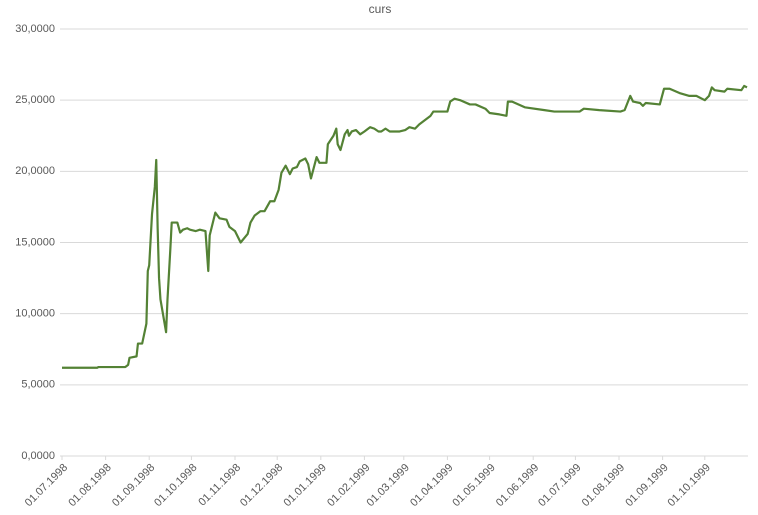 The height and width of the screenshot is (515, 758). Describe the element at coordinates (35, 100) in the screenshot. I see `y-tick-label: 25,0000` at that location.